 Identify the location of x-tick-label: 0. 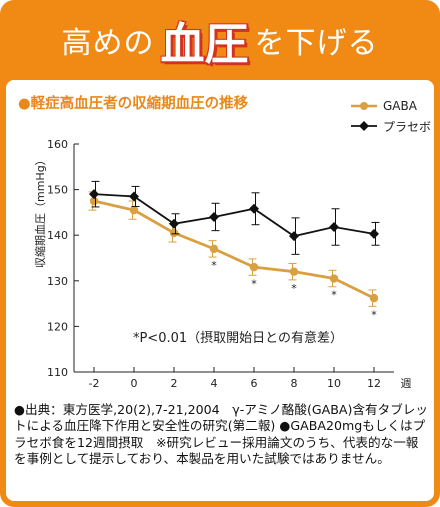
(134, 383).